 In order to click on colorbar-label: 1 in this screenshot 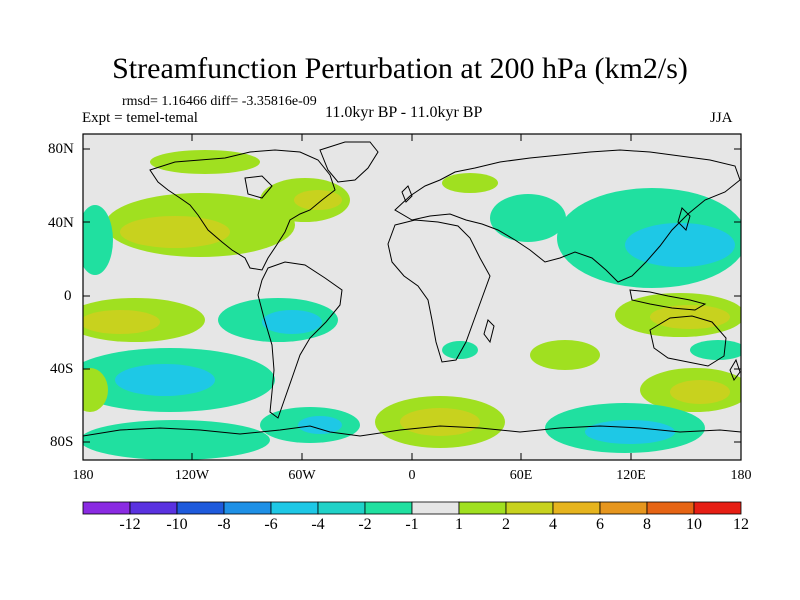, I will do `click(459, 524)`.